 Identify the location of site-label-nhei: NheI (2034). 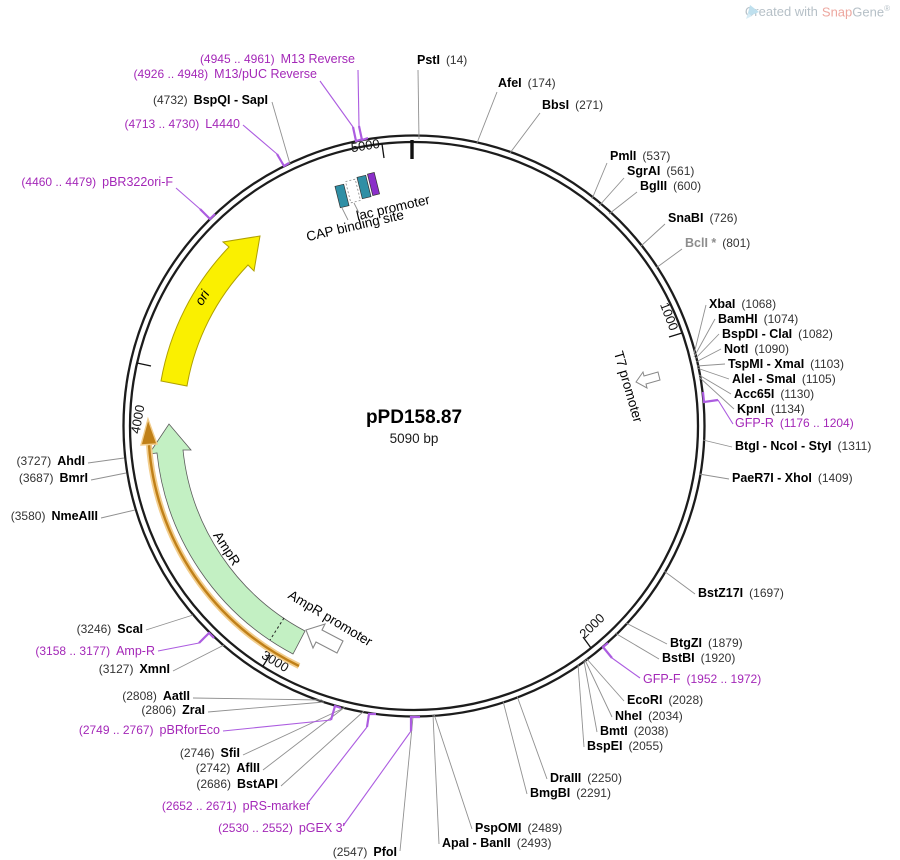
(649, 716).